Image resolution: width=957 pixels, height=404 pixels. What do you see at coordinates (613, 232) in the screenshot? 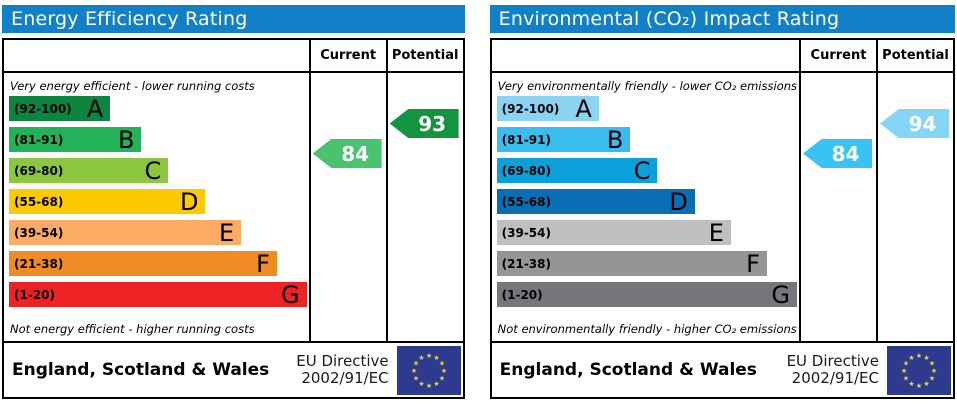
I see `rating-band-e: (39-54) E` at bounding box center [613, 232].